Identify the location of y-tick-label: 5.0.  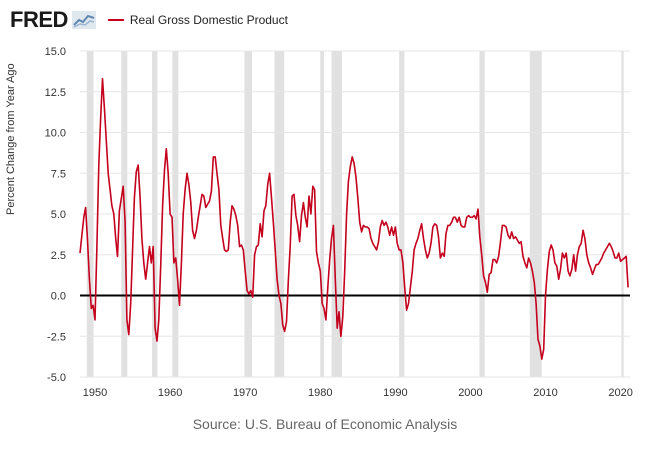
(58, 215).